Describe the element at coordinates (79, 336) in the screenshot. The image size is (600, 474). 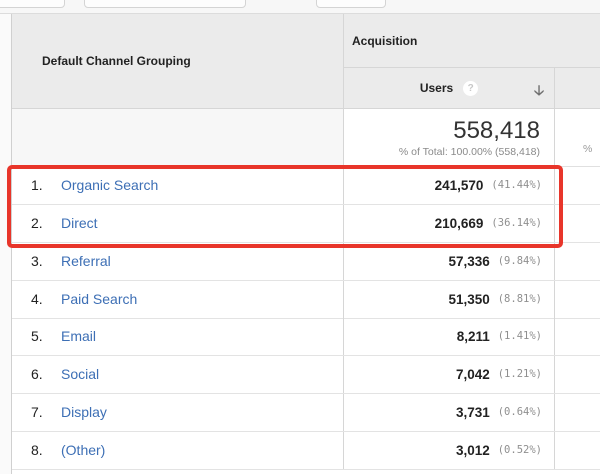
I see `channel-link: Email` at that location.